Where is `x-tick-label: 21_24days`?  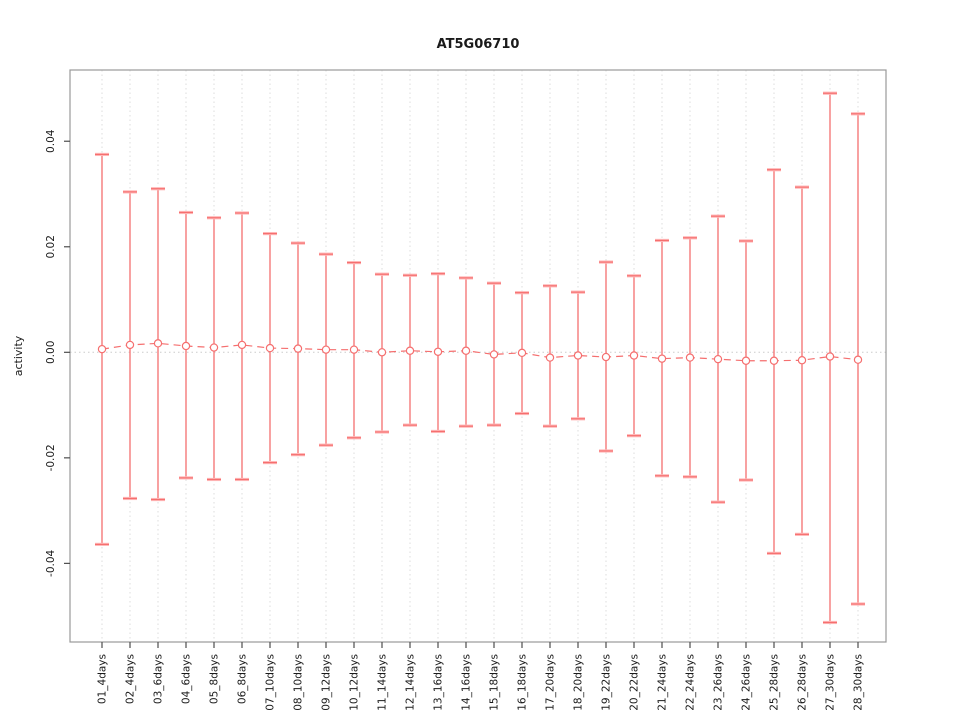
x-tick-label: 21_24days is located at coordinates (663, 682).